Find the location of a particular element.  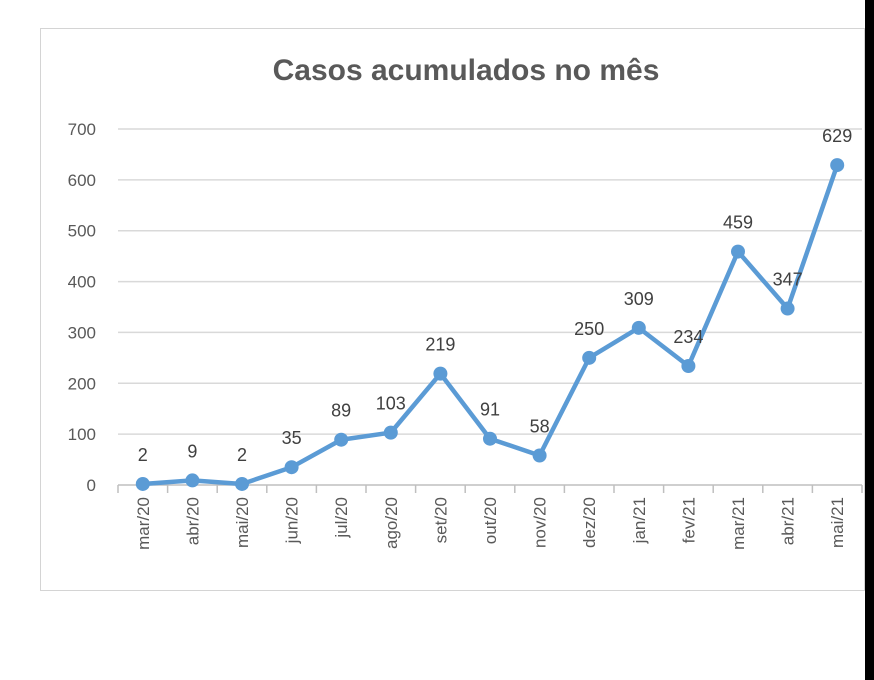

y-tick-label: 500 is located at coordinates (82, 231).